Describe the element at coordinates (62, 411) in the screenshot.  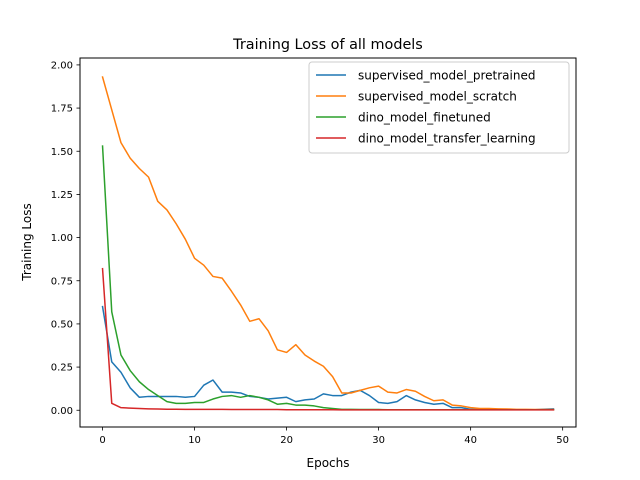
I see `y-tick-label: 0.00` at that location.